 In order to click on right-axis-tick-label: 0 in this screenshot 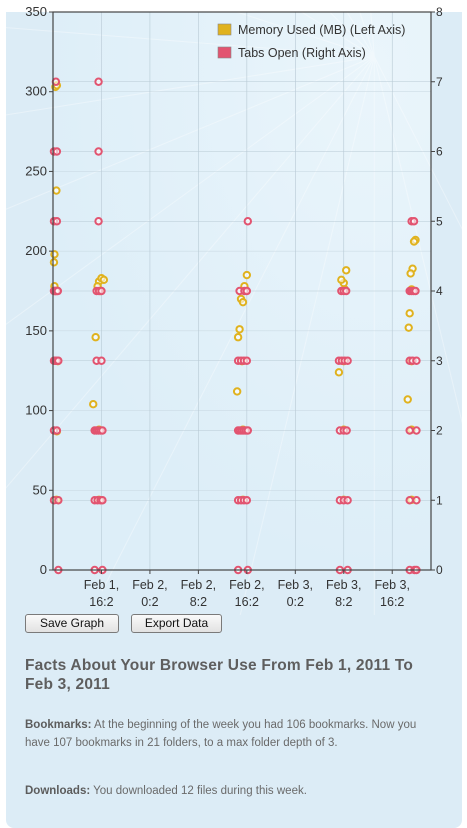, I will do `click(439, 570)`.